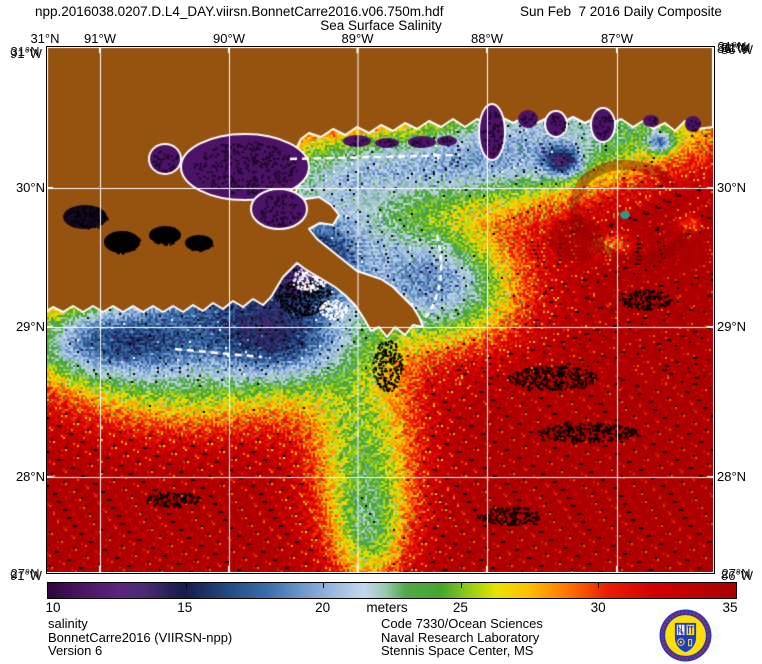  What do you see at coordinates (487, 38) in the screenshot?
I see `axis-label-top-lon-4: 88°W` at bounding box center [487, 38].